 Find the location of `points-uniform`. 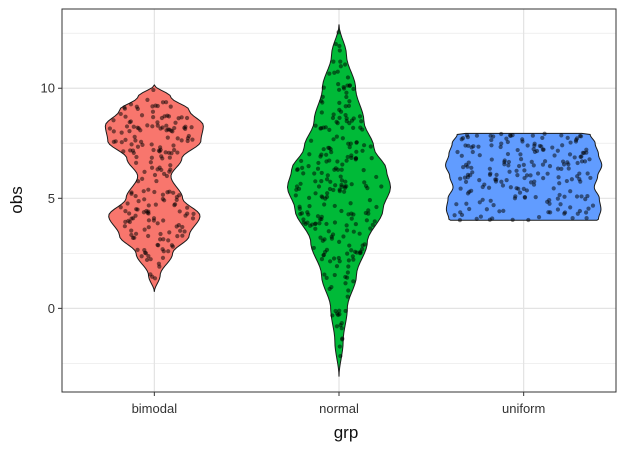

points-uniform is located at coordinates (524, 177).